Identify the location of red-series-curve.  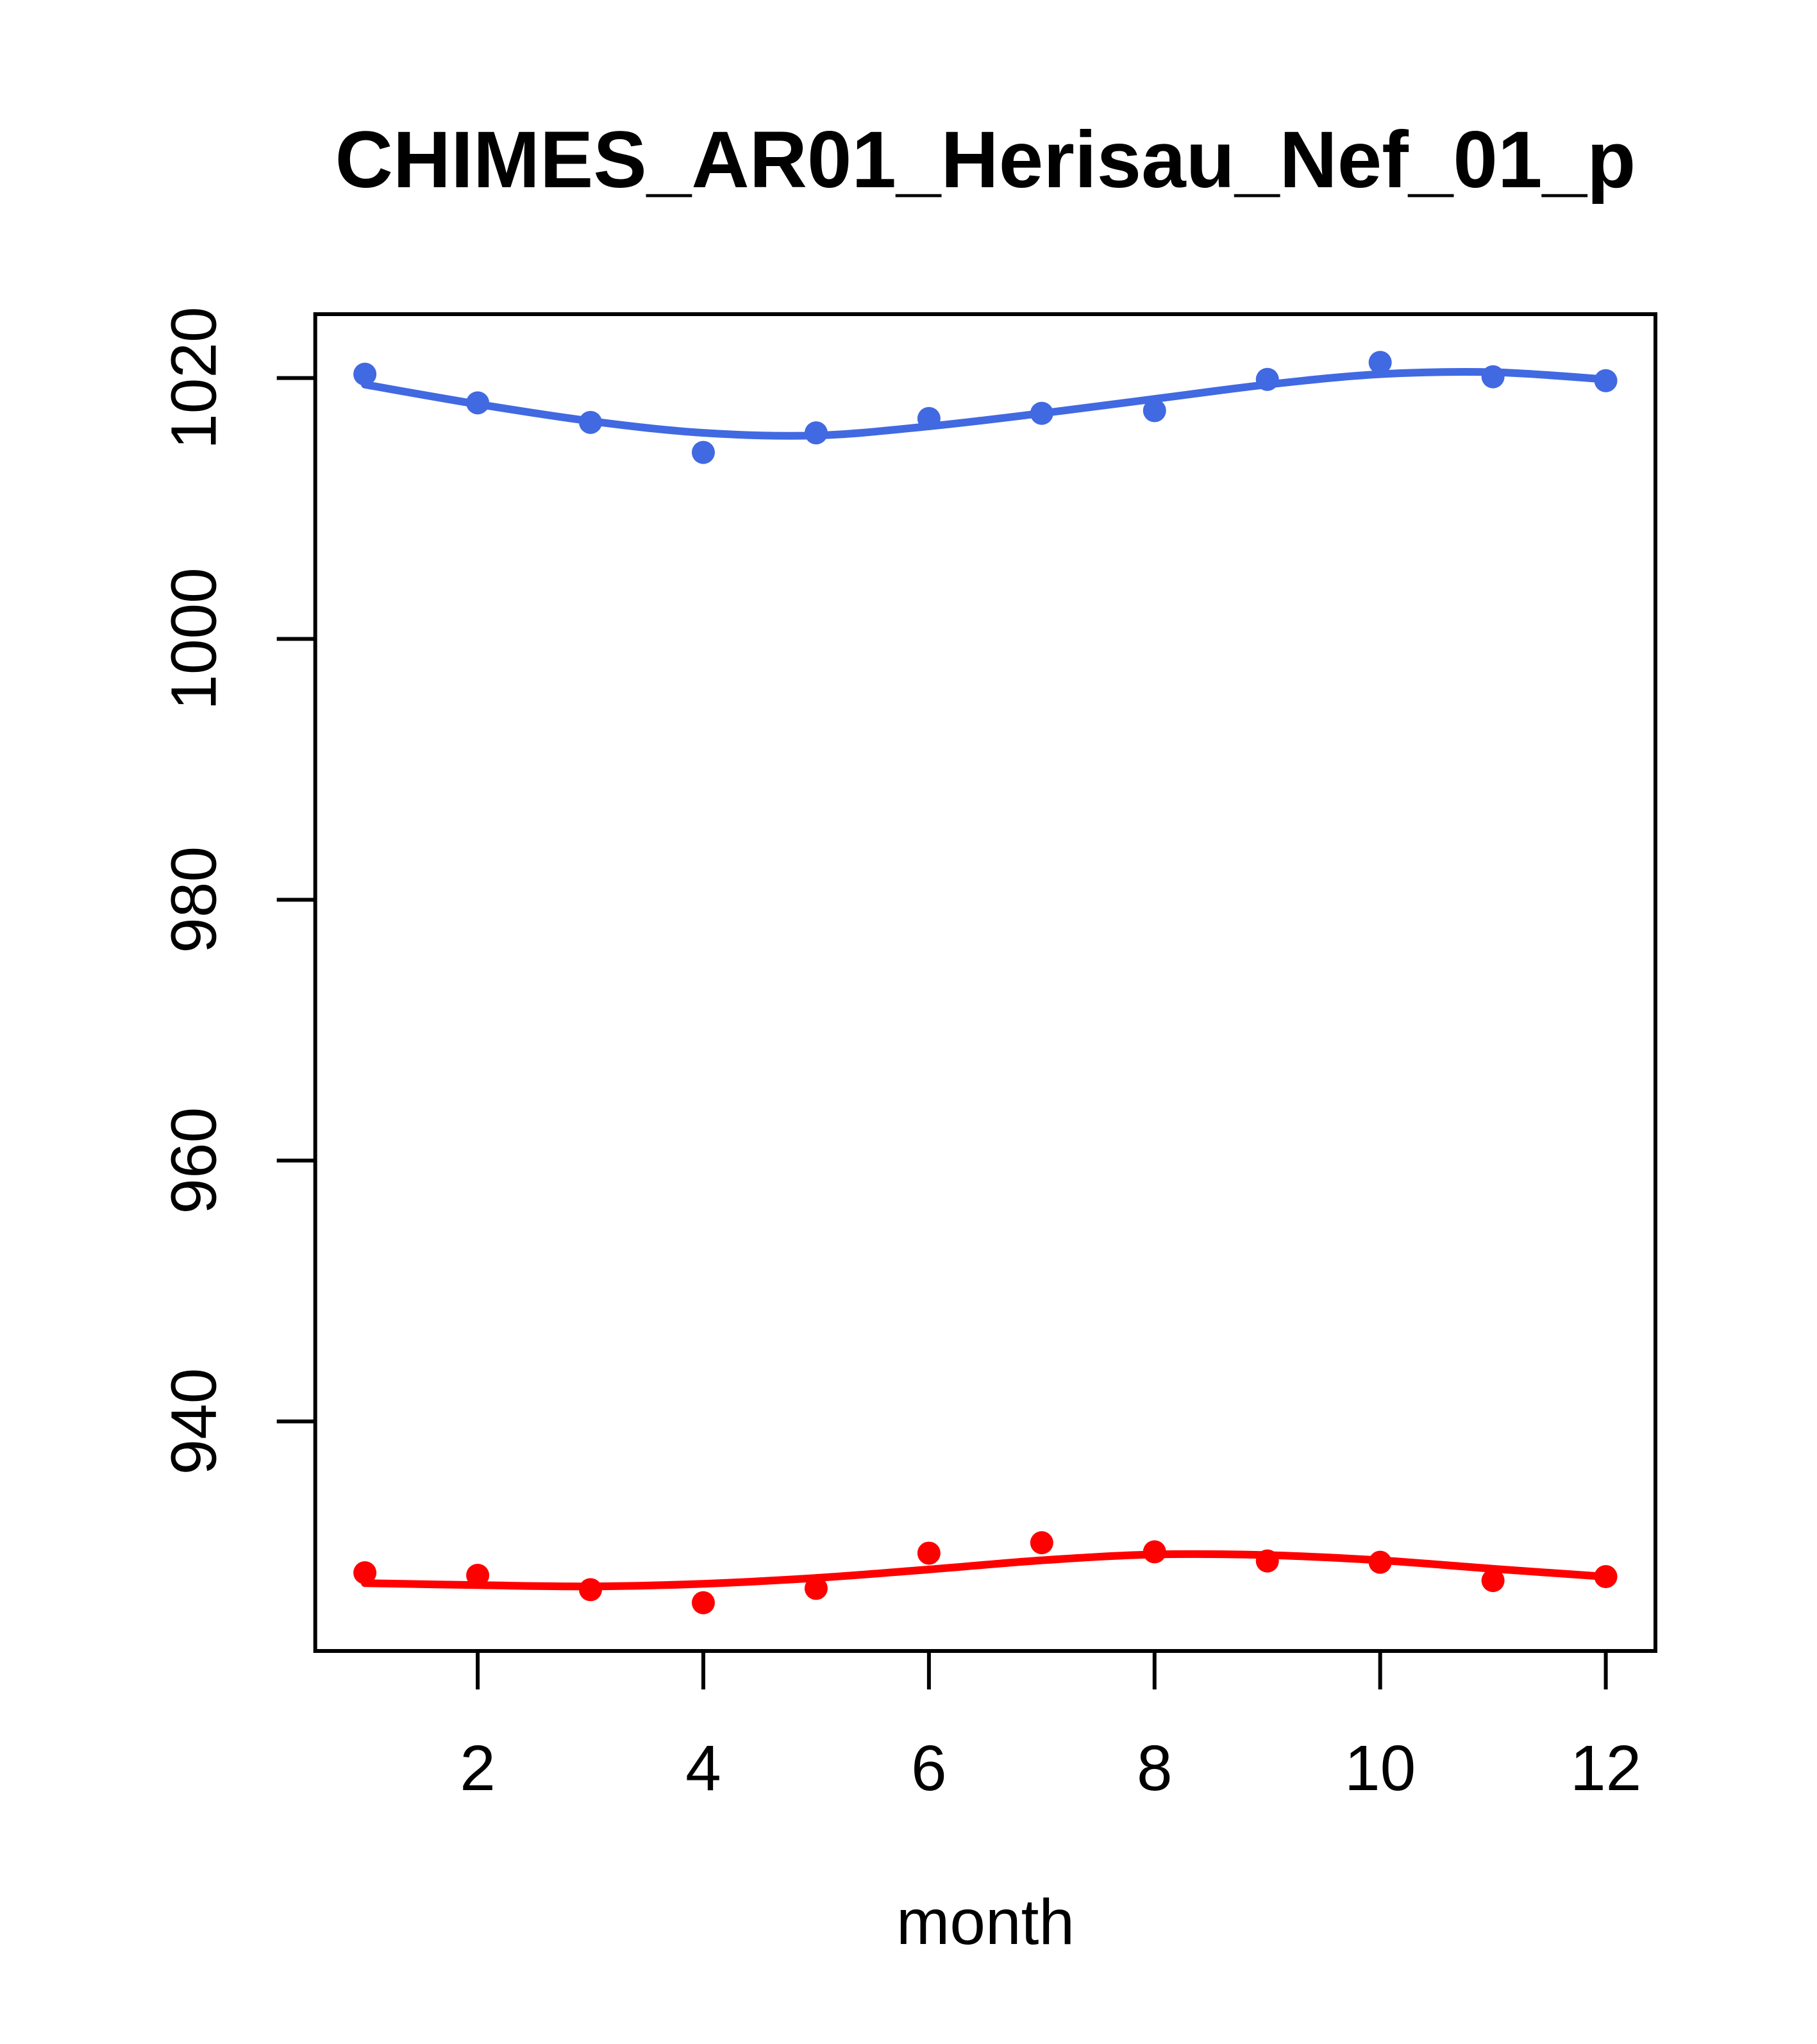
(986, 1570).